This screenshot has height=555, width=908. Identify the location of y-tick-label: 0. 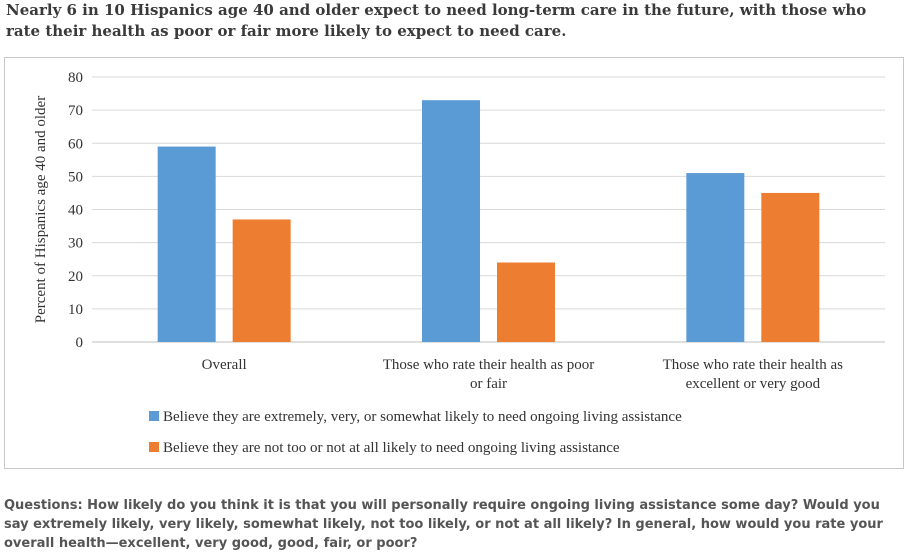
(80, 343).